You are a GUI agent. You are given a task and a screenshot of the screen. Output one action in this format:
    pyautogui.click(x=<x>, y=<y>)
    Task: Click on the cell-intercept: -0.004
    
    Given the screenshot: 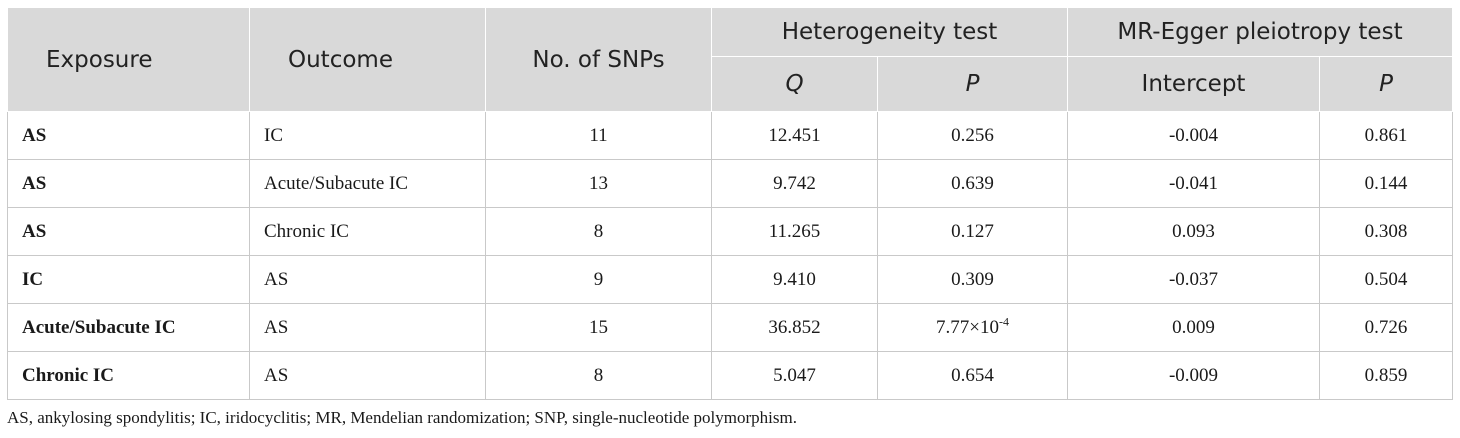 What is the action you would take?
    pyautogui.click(x=1193, y=135)
    